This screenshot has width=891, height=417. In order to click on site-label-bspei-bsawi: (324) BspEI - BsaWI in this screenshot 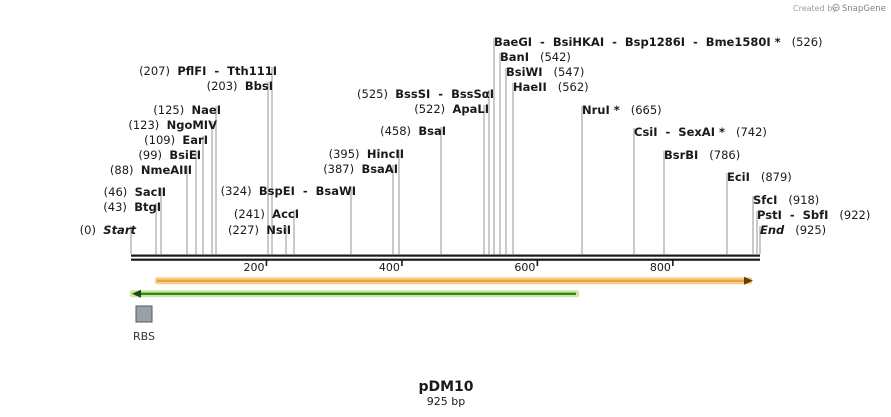, I will do `click(288, 191)`.